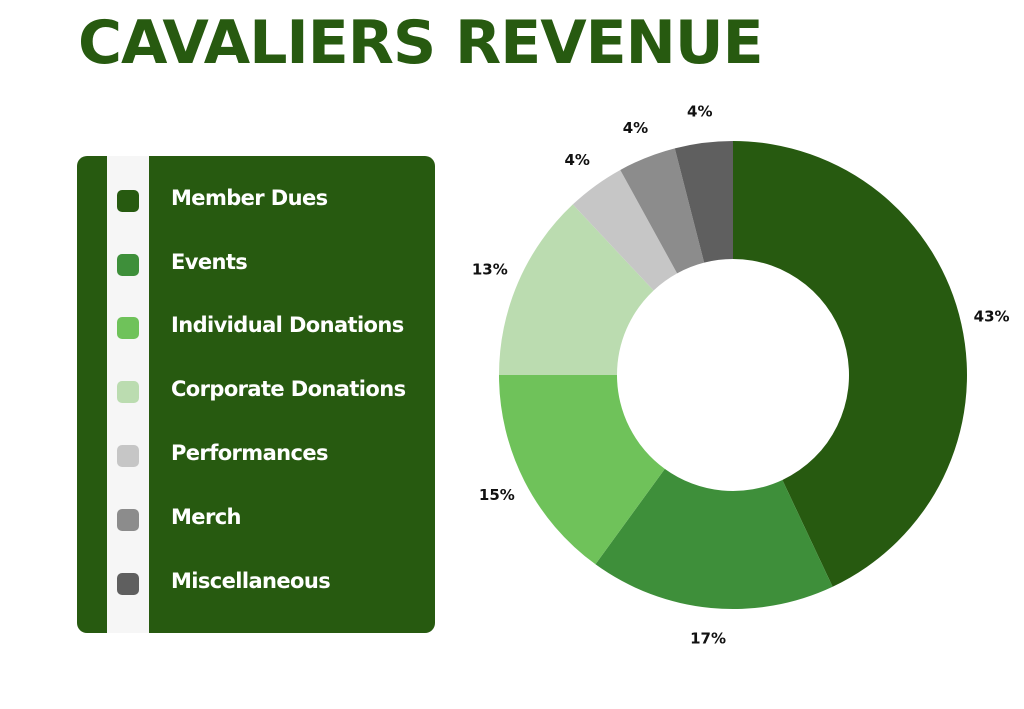 The width and height of the screenshot is (1024, 709). I want to click on legend-item-member-dues: Member Dues, so click(256, 201).